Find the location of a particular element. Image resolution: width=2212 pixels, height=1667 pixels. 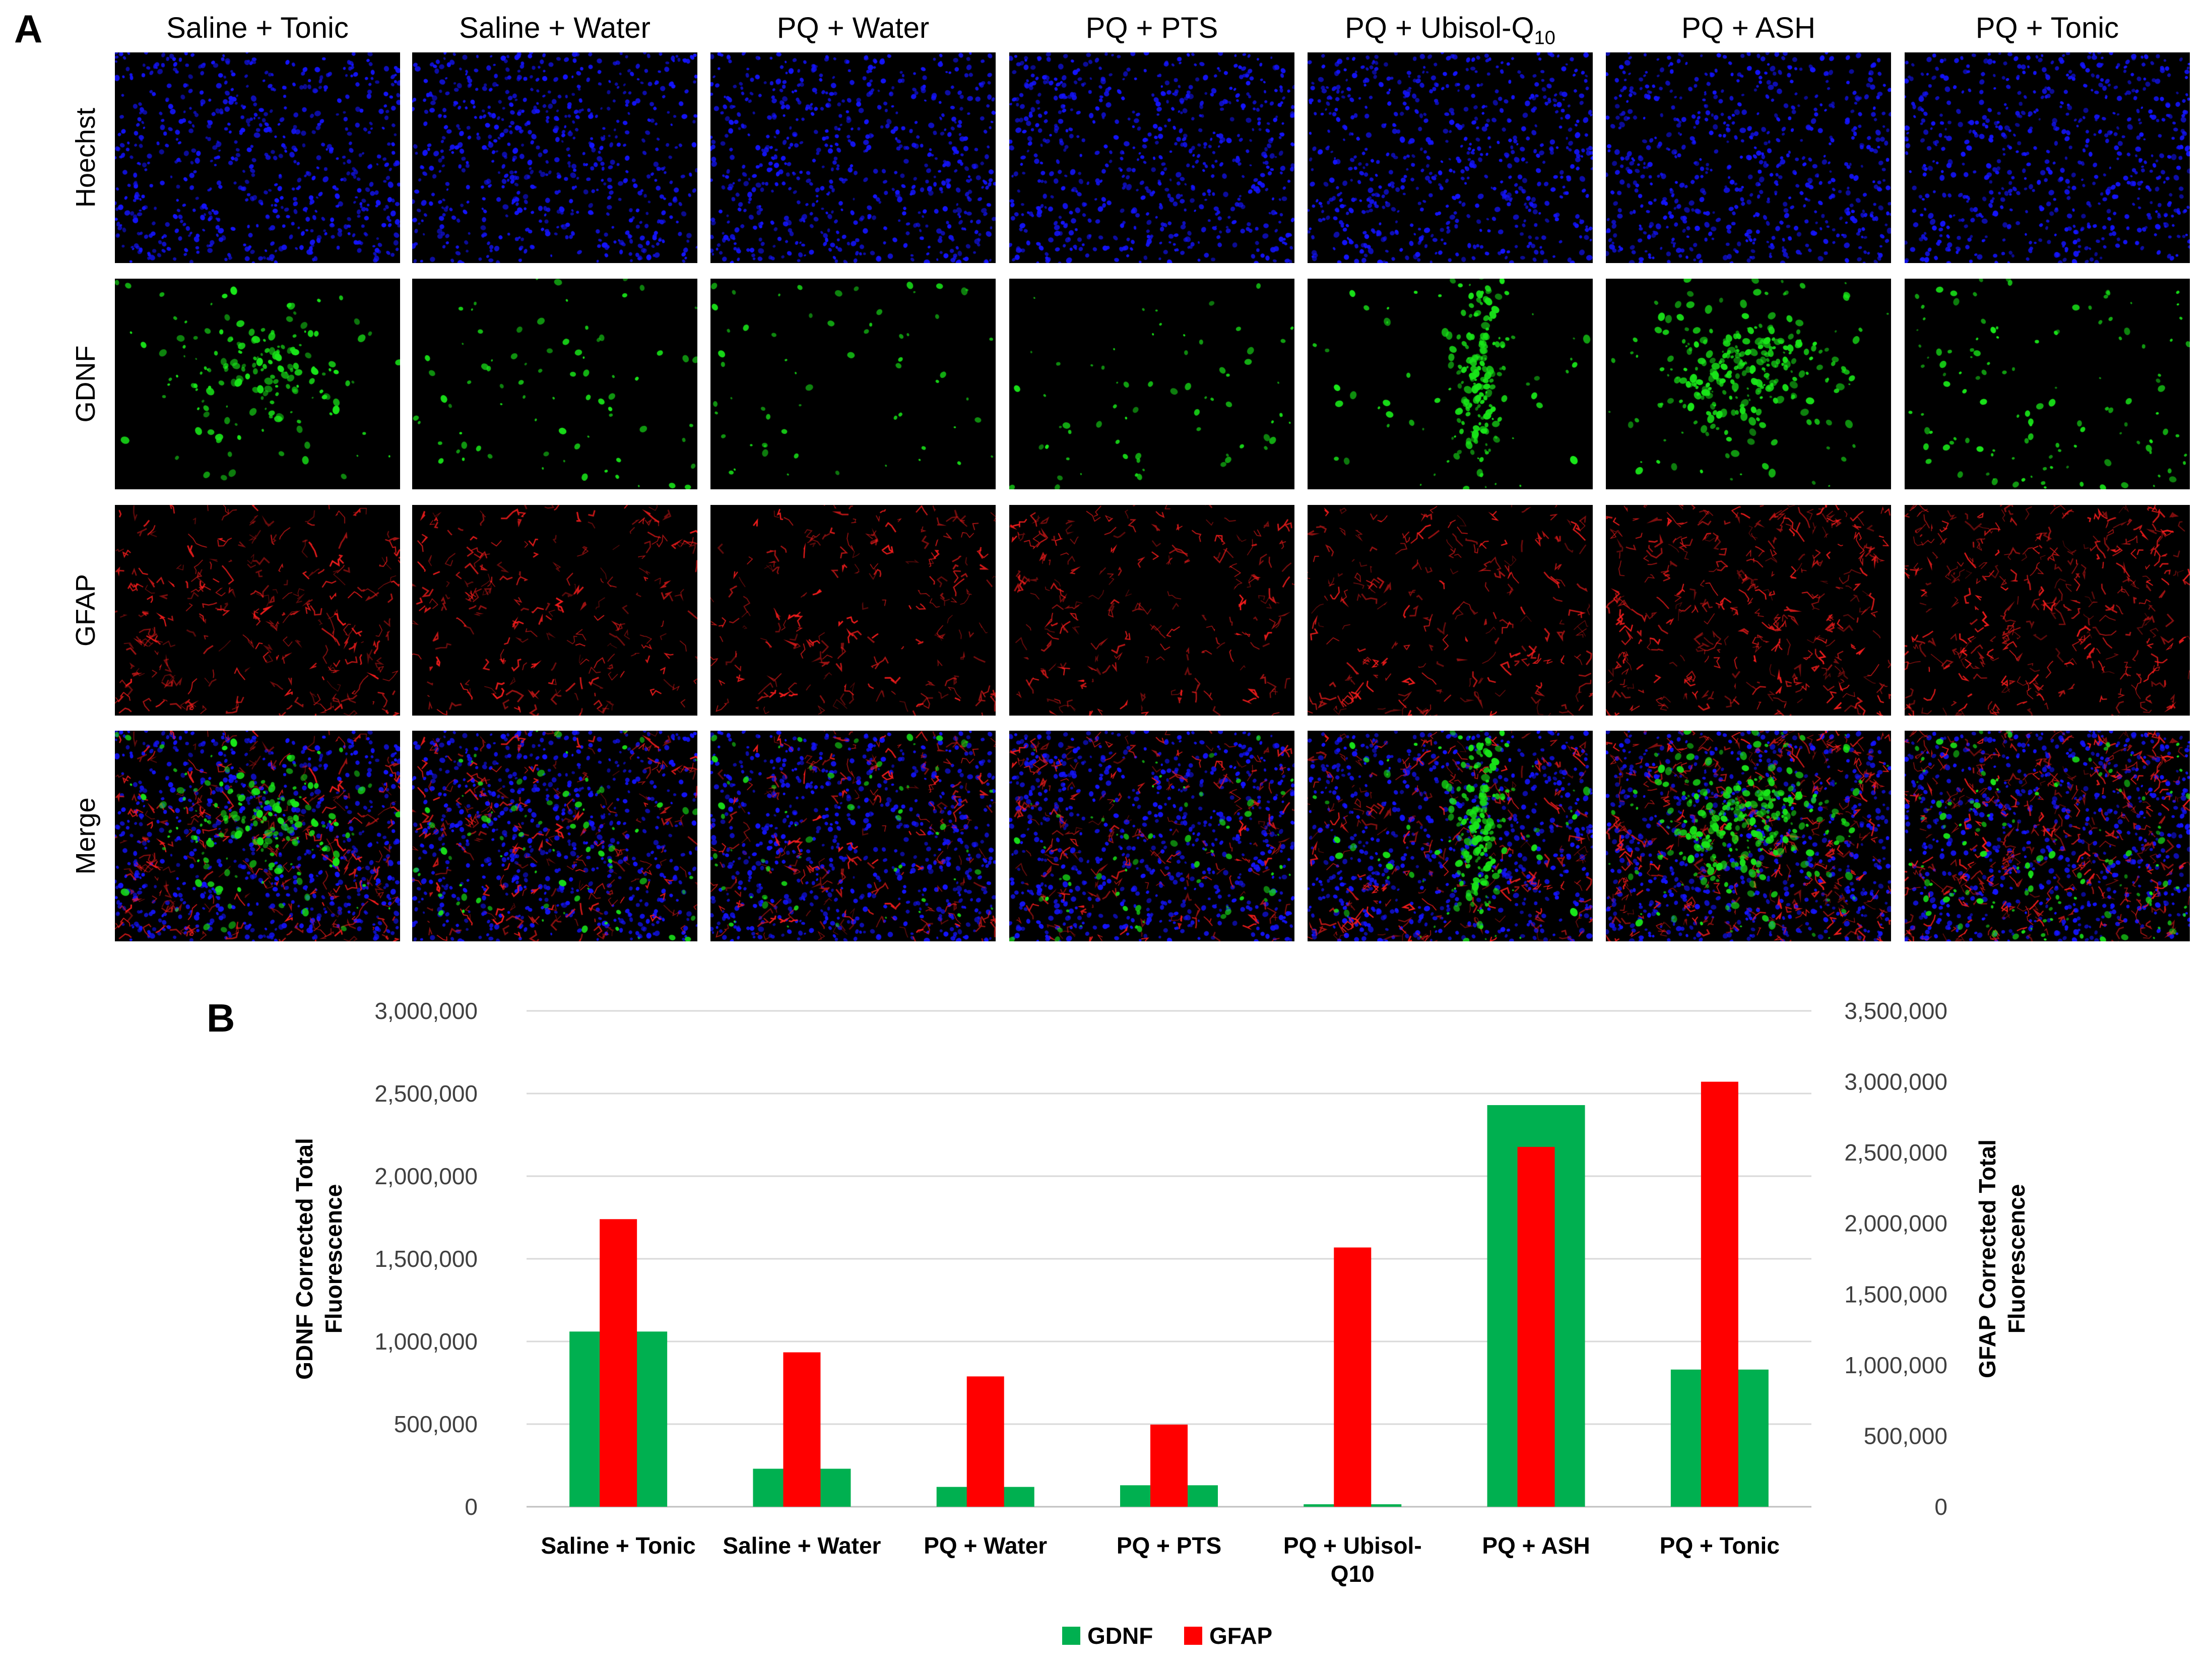

right-tick-label: 500,000 is located at coordinates (1905, 1436).